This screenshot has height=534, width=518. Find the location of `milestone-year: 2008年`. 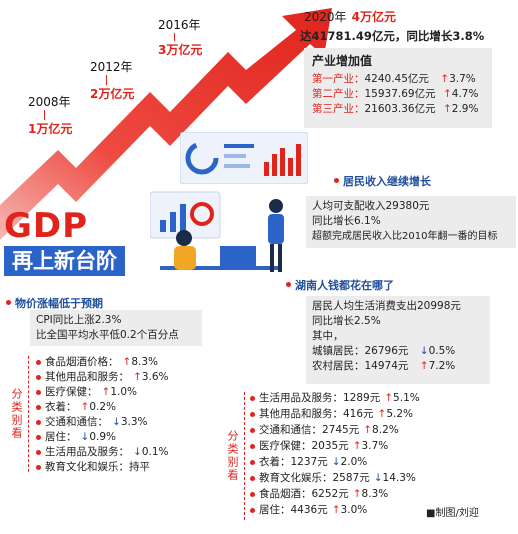

milestone-year: 2008年 is located at coordinates (49, 102).